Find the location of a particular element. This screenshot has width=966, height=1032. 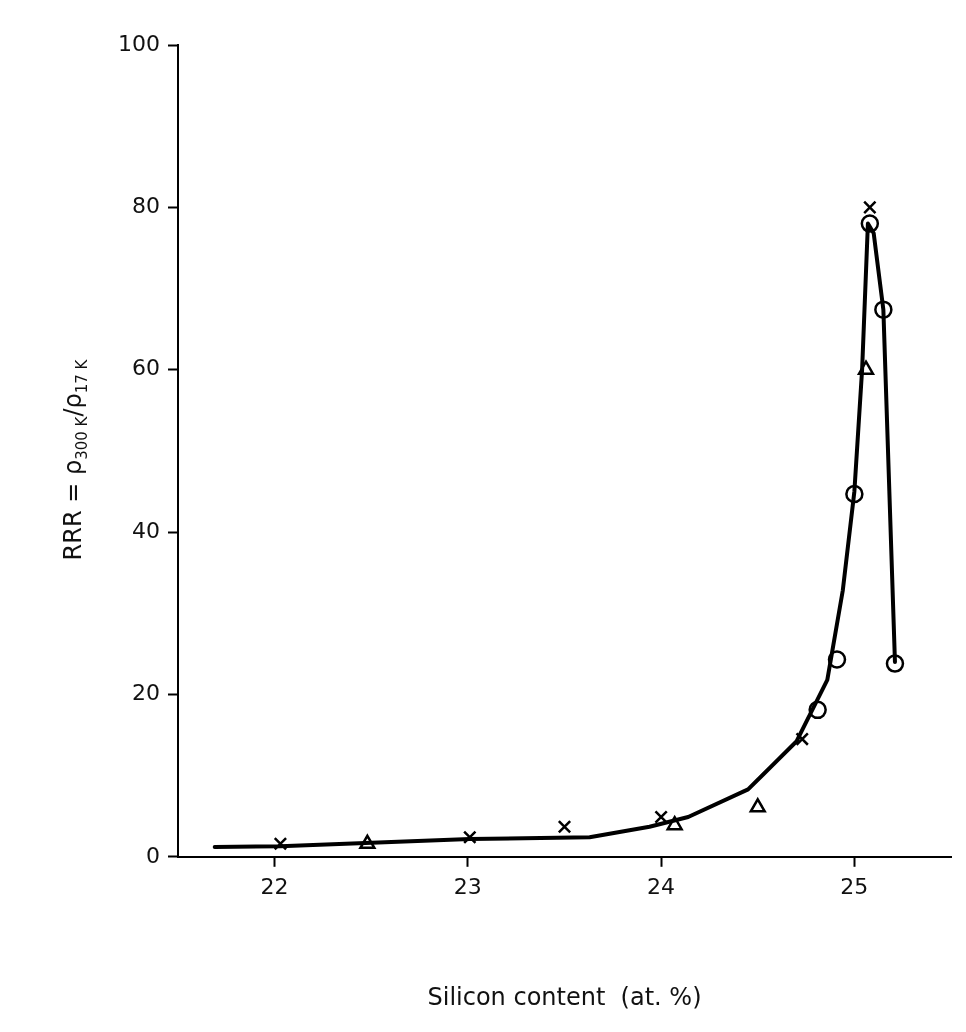

y-tick-label: 100 is located at coordinates (138, 43).